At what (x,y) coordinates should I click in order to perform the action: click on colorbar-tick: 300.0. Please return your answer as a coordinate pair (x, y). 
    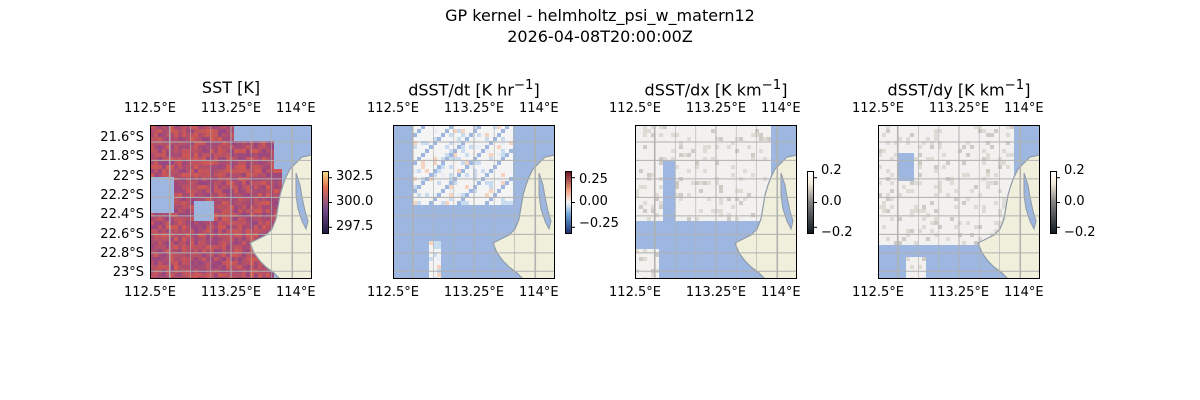
    Looking at the image, I should click on (355, 201).